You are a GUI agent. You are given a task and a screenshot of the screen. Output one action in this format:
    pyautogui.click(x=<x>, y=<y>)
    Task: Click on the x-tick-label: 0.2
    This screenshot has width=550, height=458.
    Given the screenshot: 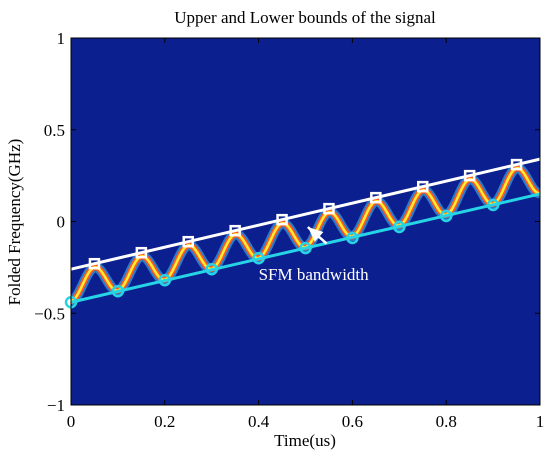 What is the action you would take?
    pyautogui.click(x=164, y=421)
    